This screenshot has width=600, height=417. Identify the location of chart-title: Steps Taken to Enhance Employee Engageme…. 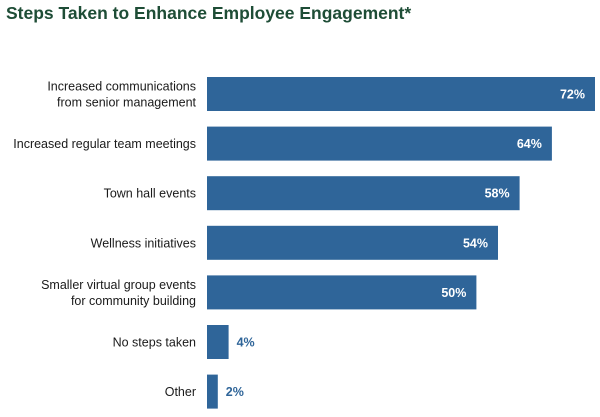
(209, 13).